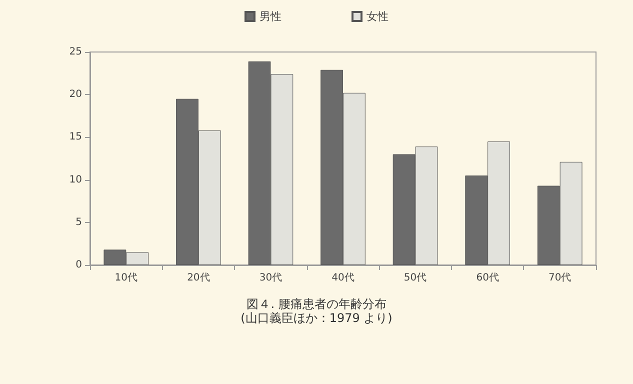 The image size is (633, 384). What do you see at coordinates (126, 278) in the screenshot?
I see `x-tick-label: 10代` at bounding box center [126, 278].